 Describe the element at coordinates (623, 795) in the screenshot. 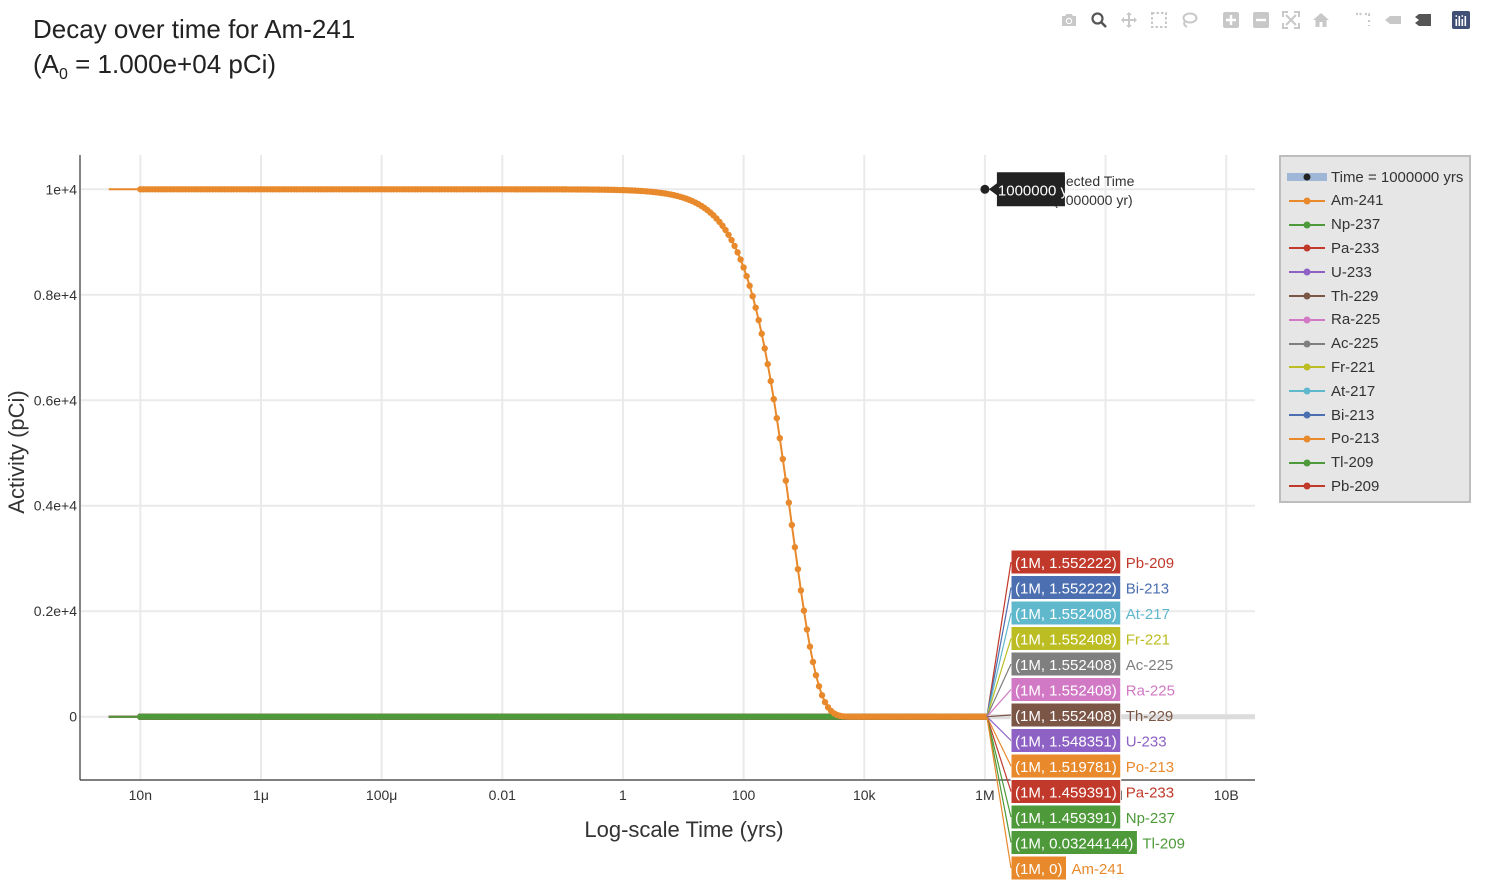

I see `x-tick-label: 1` at that location.